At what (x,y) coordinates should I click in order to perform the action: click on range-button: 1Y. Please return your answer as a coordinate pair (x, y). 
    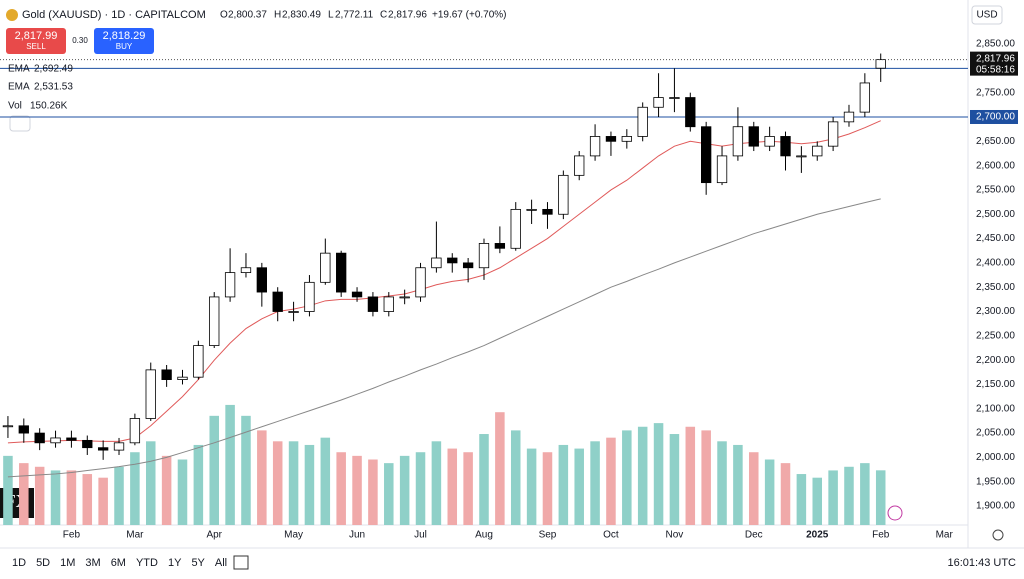
    Looking at the image, I should click on (175, 563).